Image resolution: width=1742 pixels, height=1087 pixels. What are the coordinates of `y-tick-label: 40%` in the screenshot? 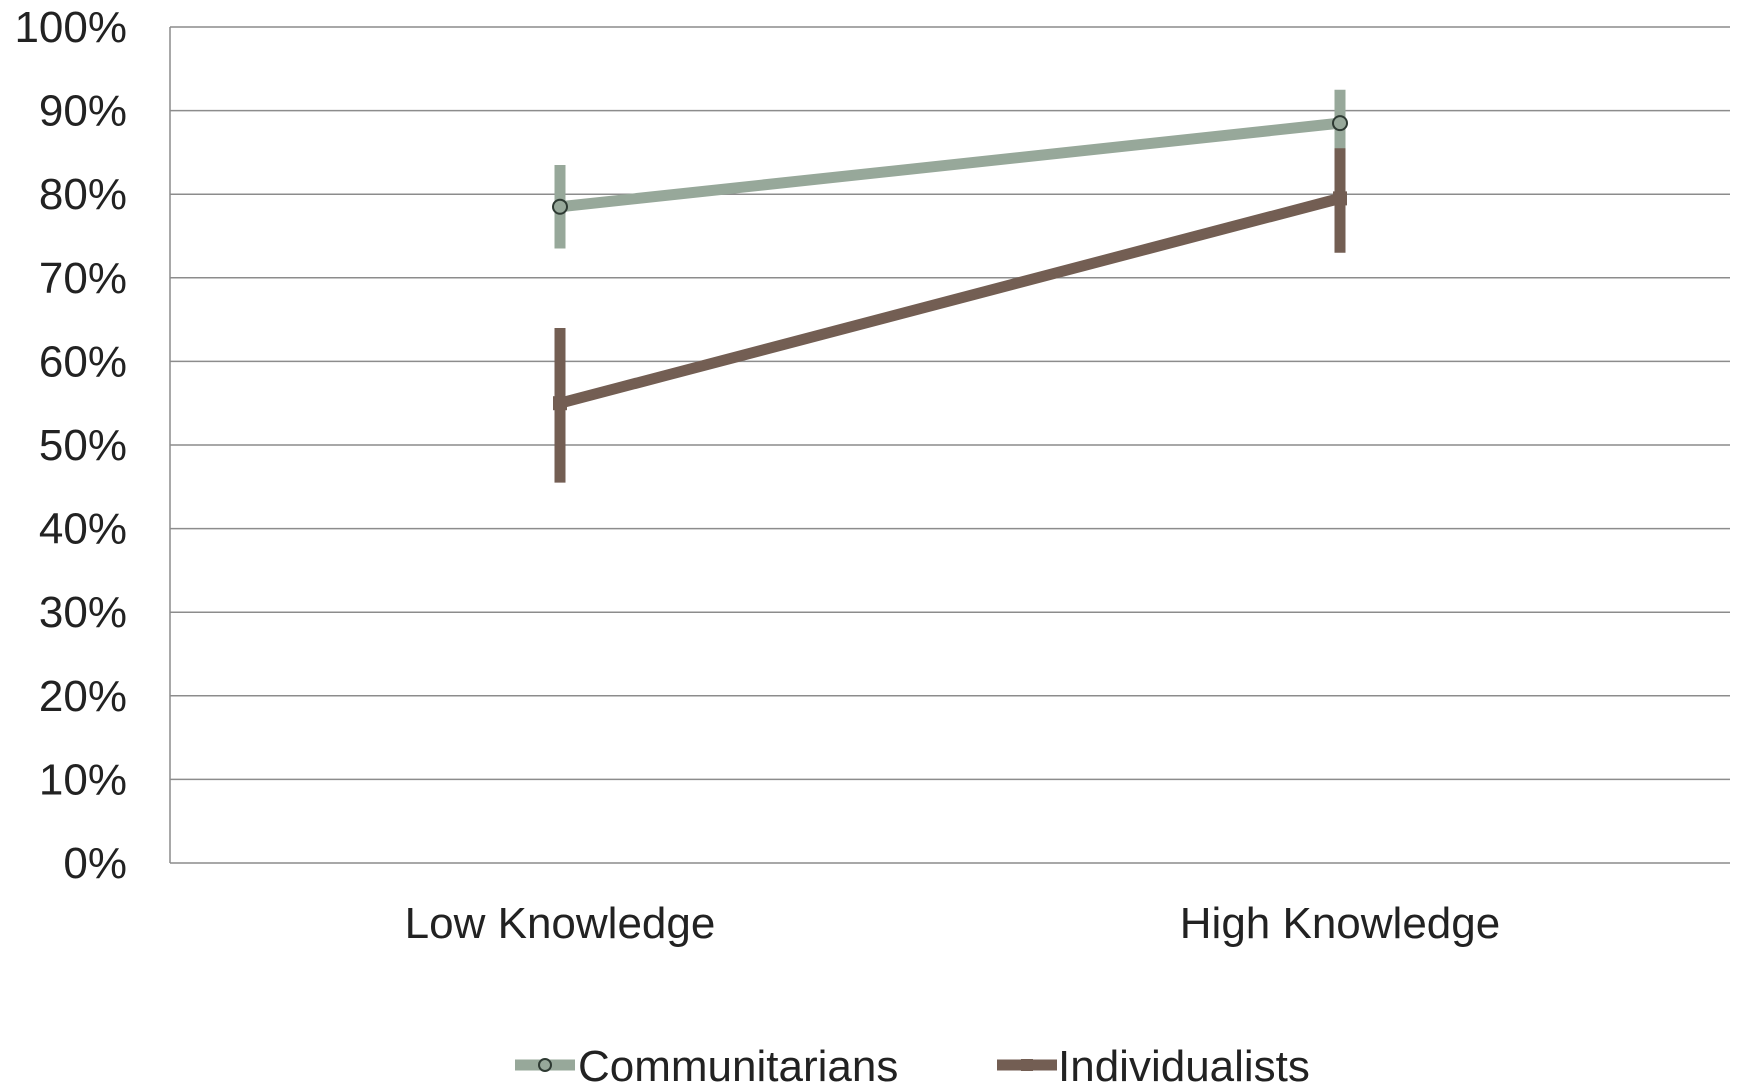 It's located at (83, 529).